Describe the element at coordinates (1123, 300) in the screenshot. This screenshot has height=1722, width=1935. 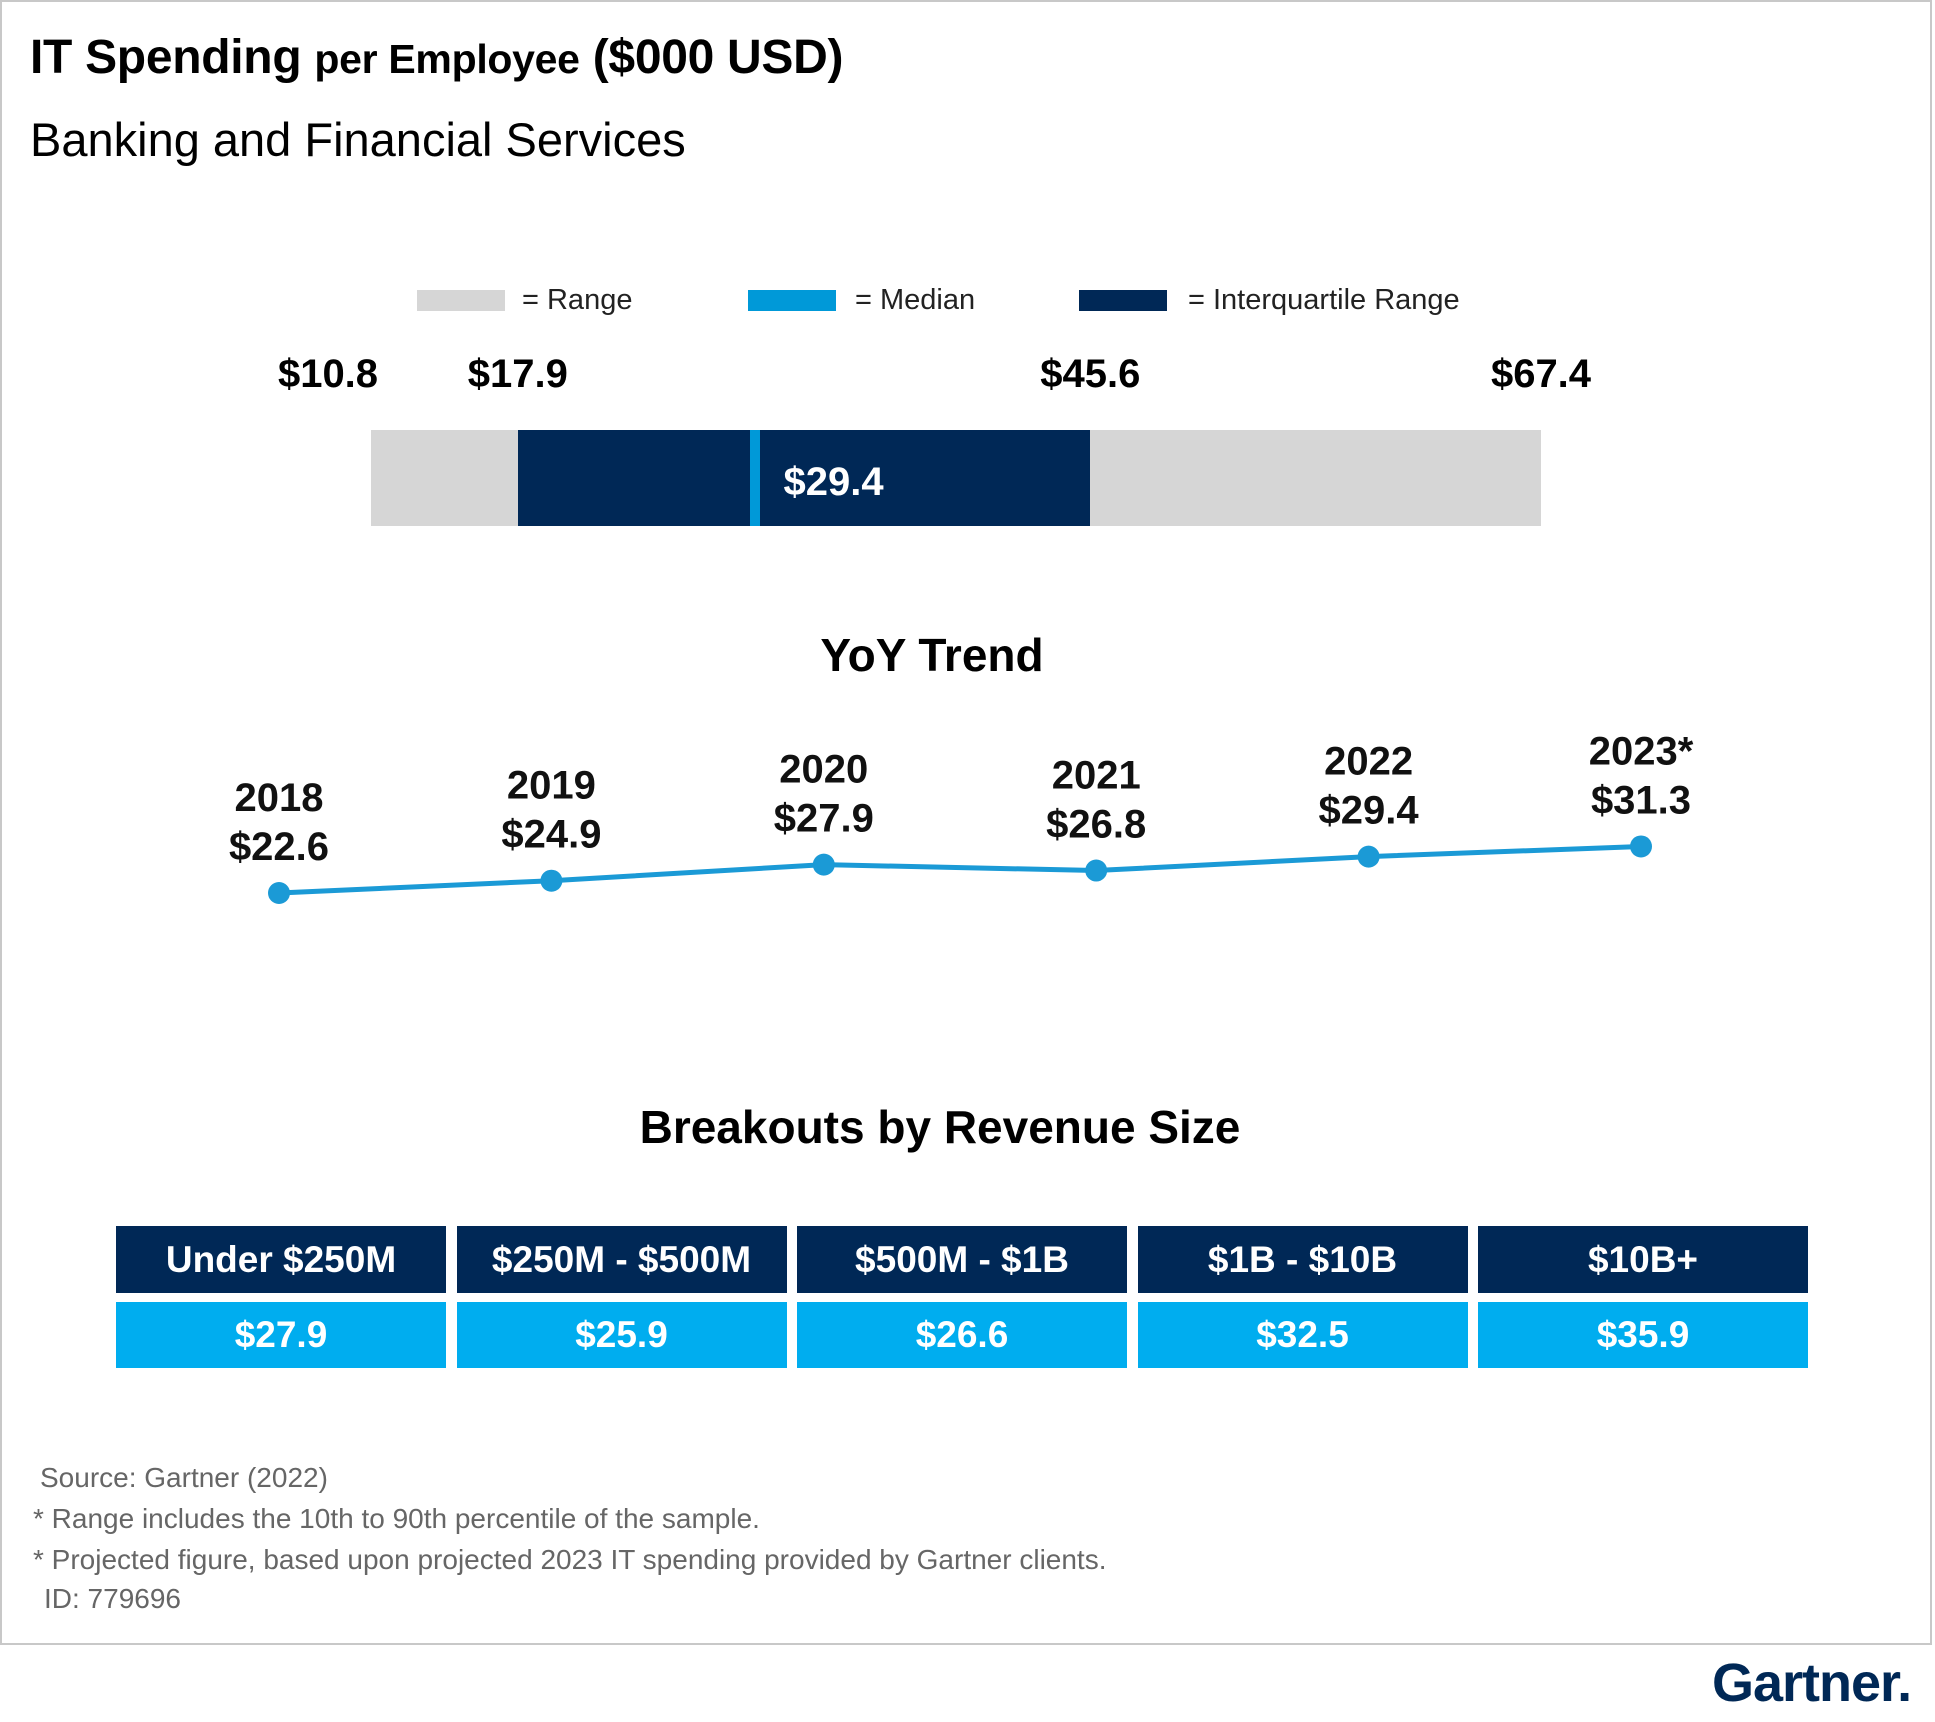
I see `legend-swatch-iqr` at that location.